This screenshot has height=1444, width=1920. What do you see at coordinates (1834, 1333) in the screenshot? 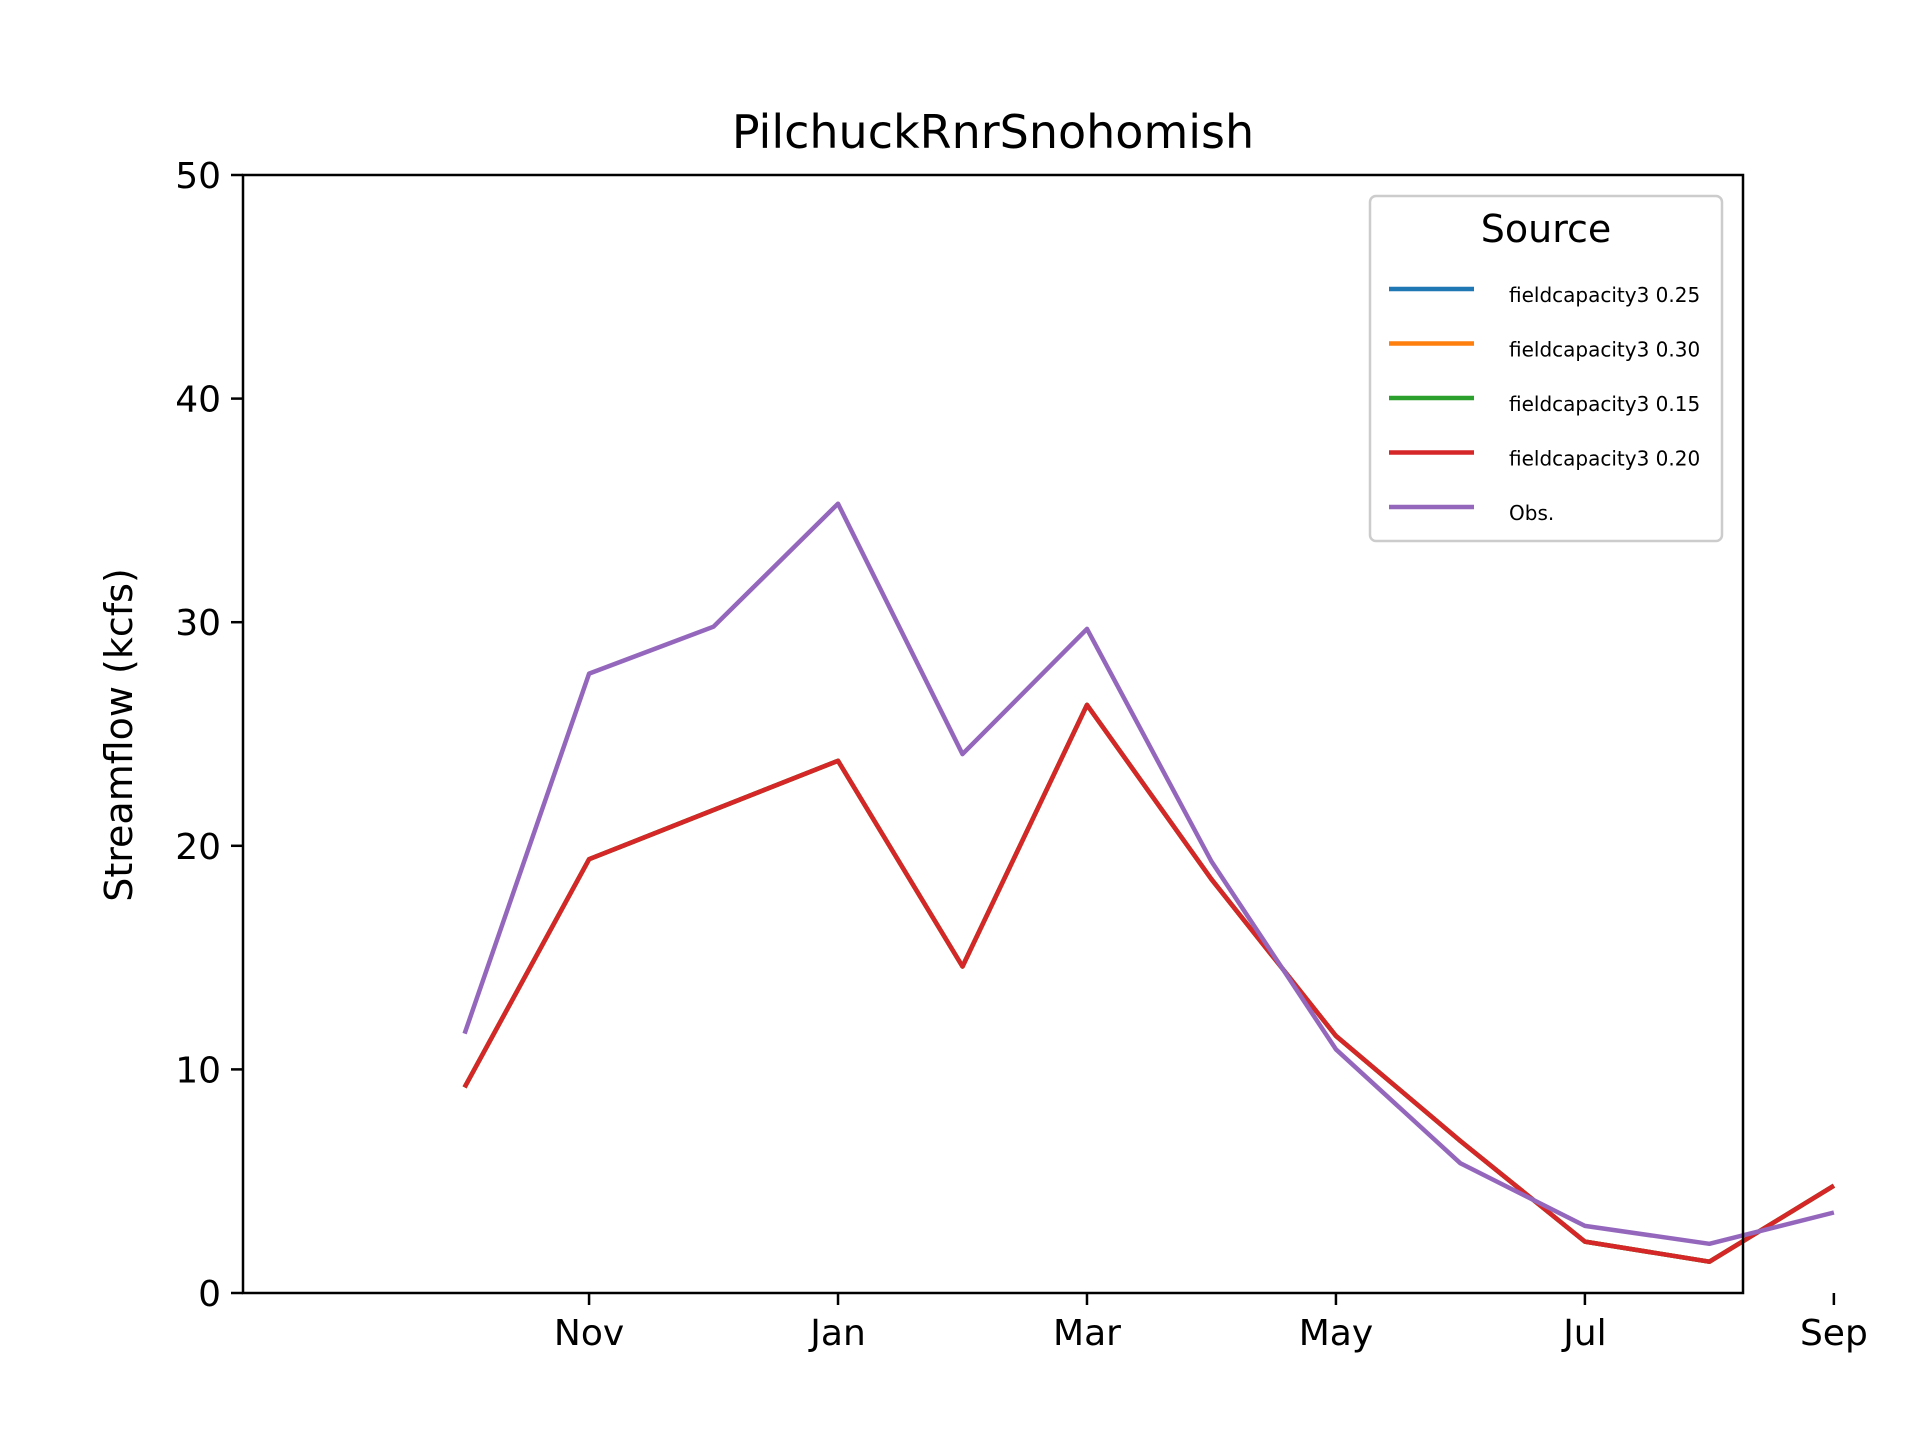
I see `x-tick-label: Sep` at bounding box center [1834, 1333].